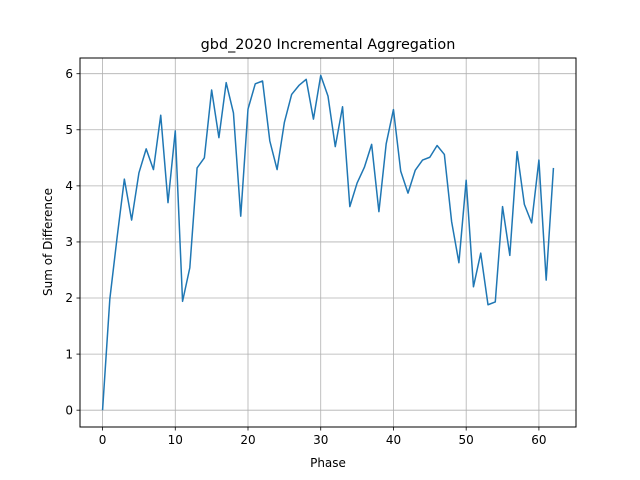 This screenshot has width=640, height=480. What do you see at coordinates (48, 242) in the screenshot?
I see `y-axis-label: Sum of Difference` at bounding box center [48, 242].